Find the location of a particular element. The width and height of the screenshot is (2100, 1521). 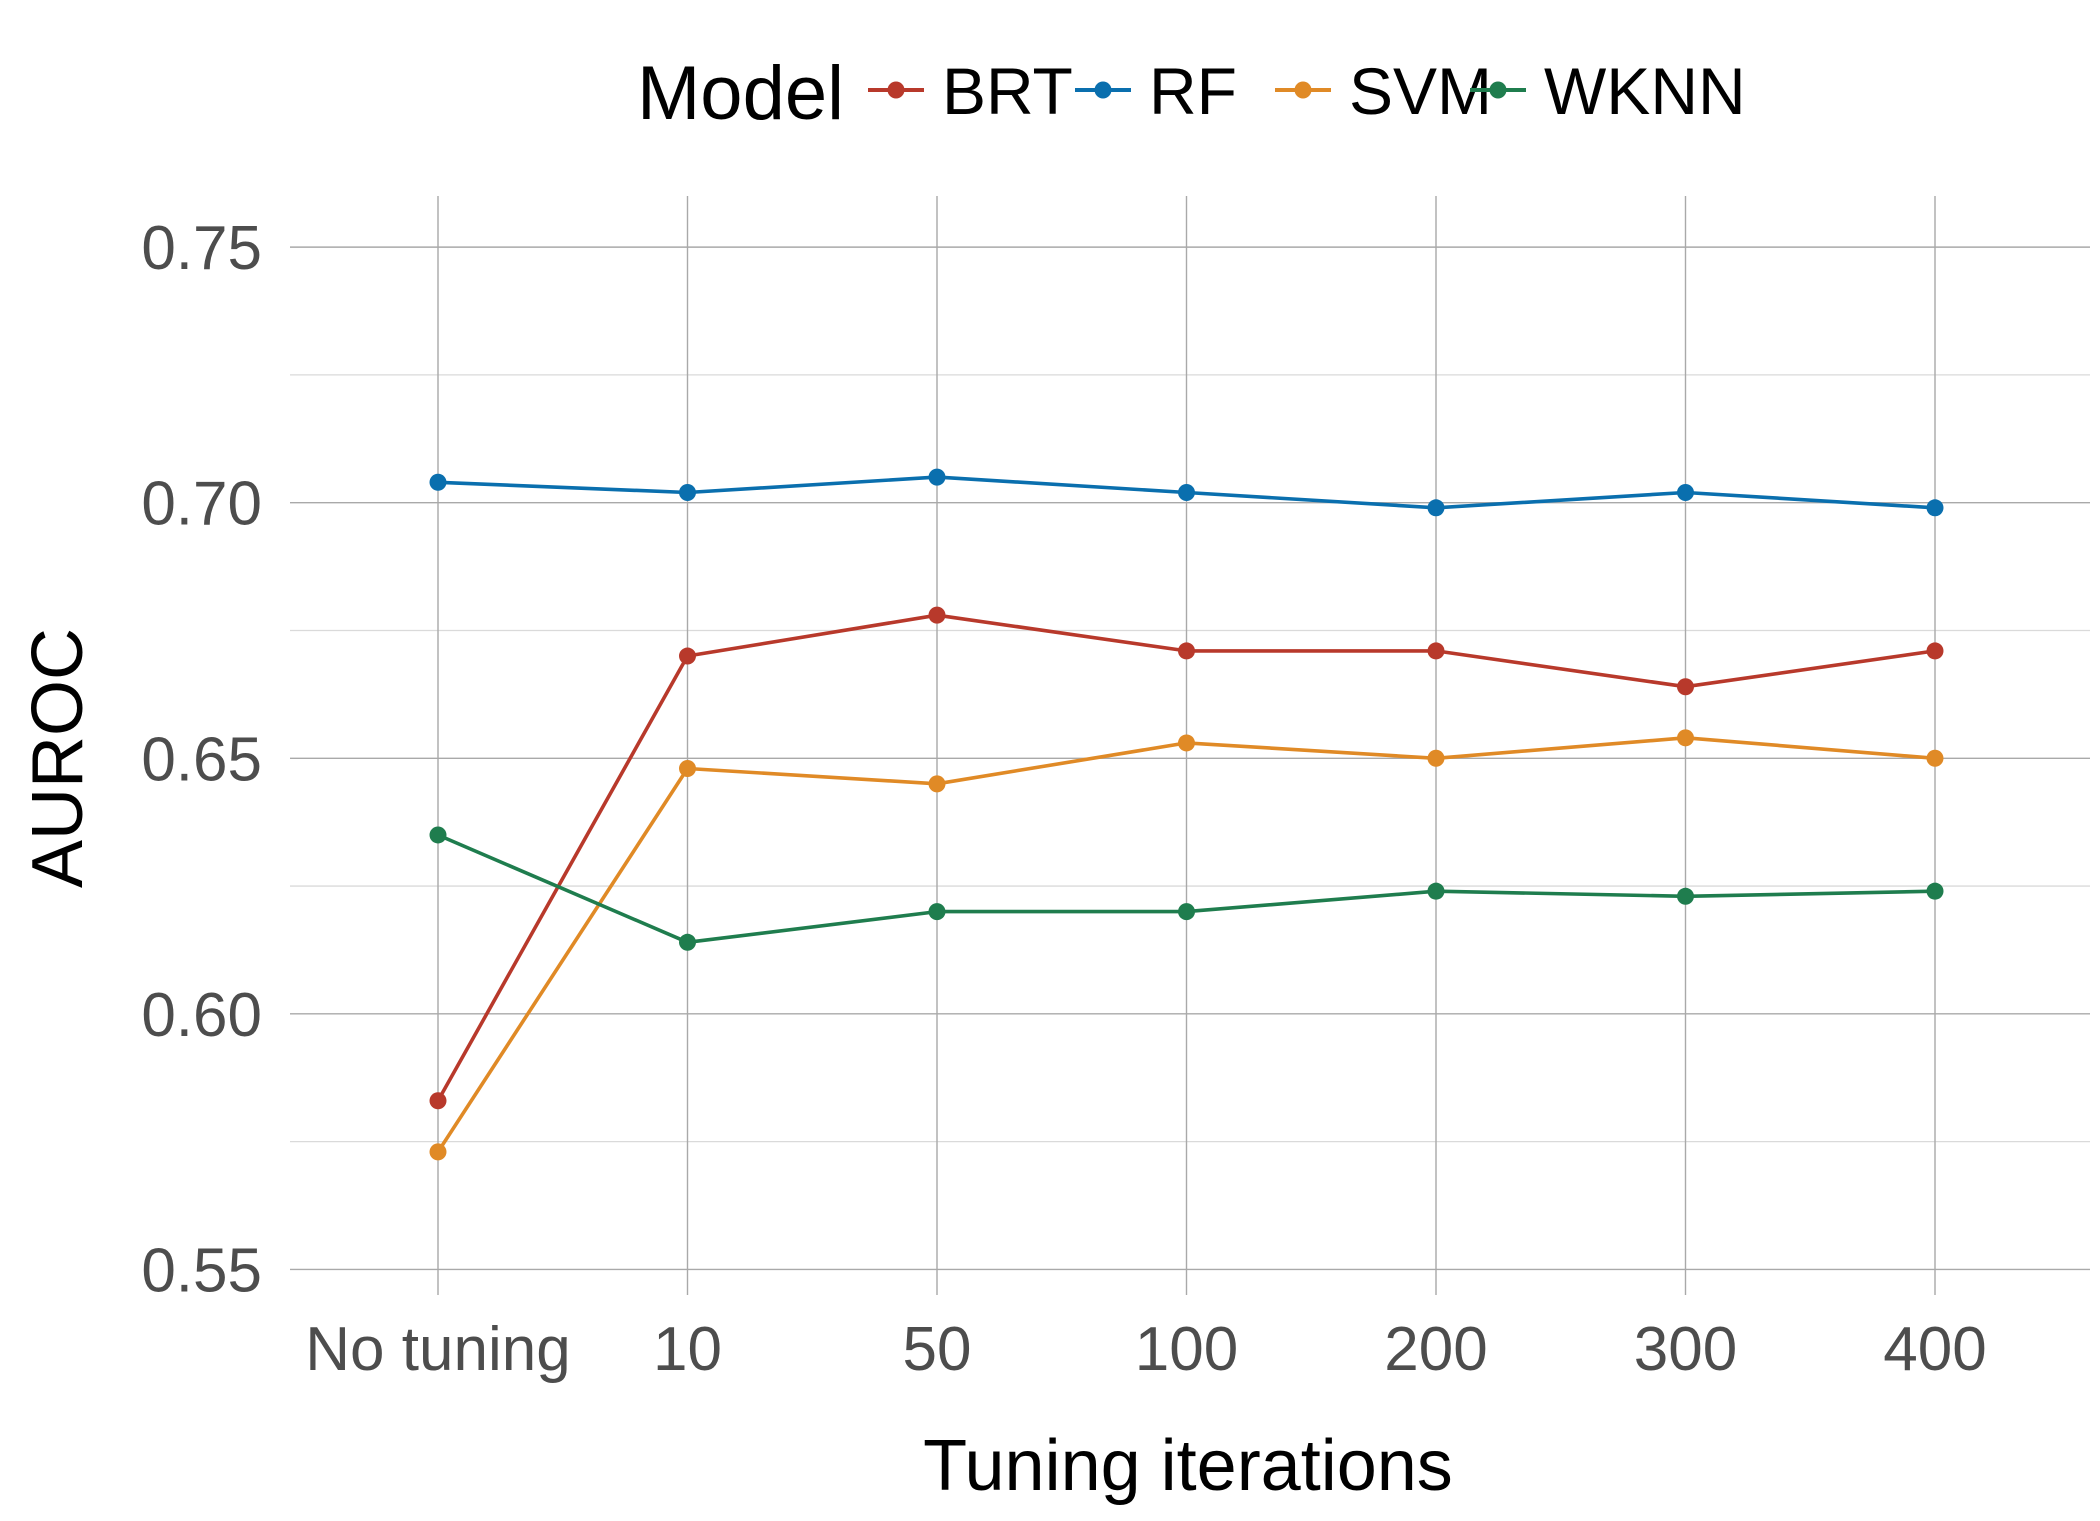

legend-items: BRT RF SVM WKNN is located at coordinates (1307, 91).